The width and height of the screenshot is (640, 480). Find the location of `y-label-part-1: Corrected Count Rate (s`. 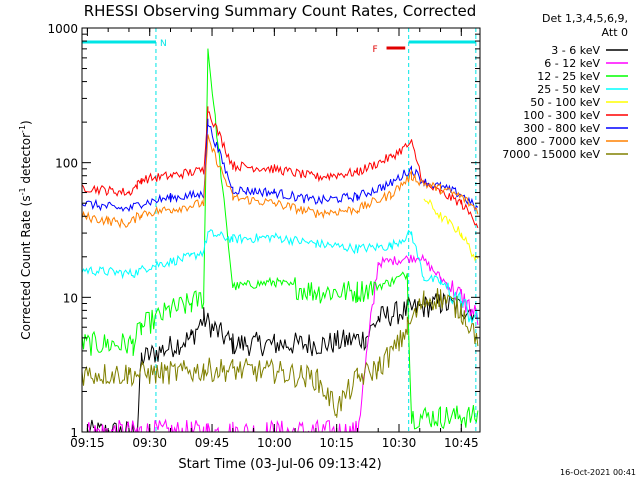

y-label-part-1: Corrected Count Rate (s is located at coordinates (26, 267).